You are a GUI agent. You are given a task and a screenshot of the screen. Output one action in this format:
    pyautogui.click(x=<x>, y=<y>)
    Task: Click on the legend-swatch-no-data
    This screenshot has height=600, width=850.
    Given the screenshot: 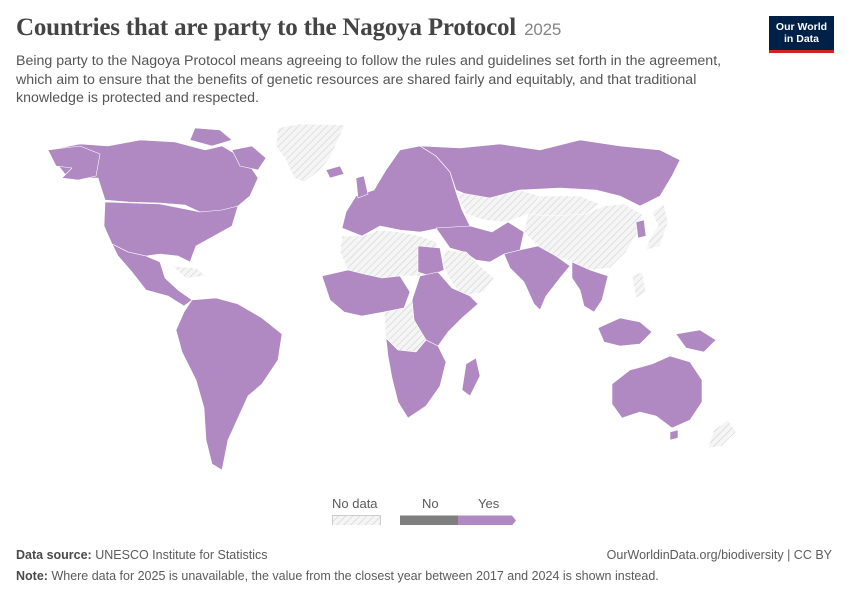 What is the action you would take?
    pyautogui.click(x=357, y=520)
    